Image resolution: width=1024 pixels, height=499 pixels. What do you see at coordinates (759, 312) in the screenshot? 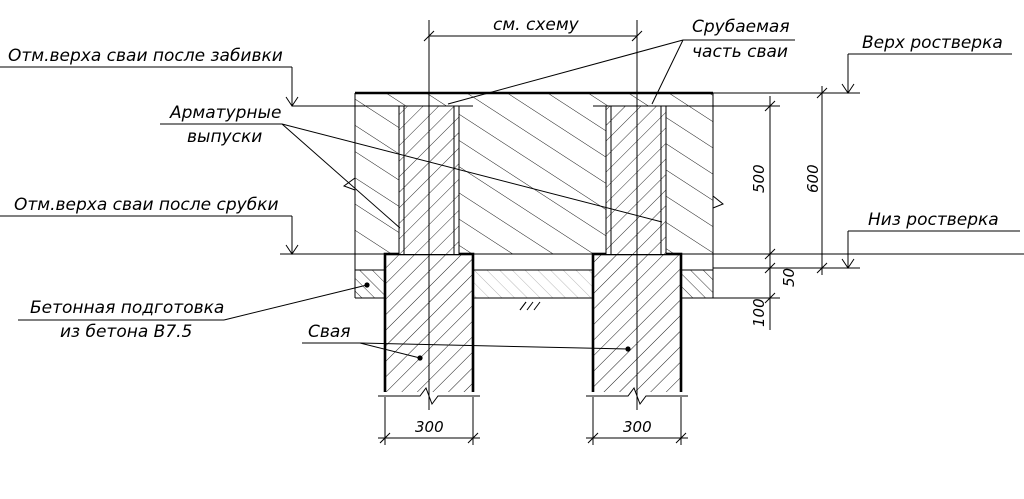
I see `dim-100: 100` at bounding box center [759, 312].